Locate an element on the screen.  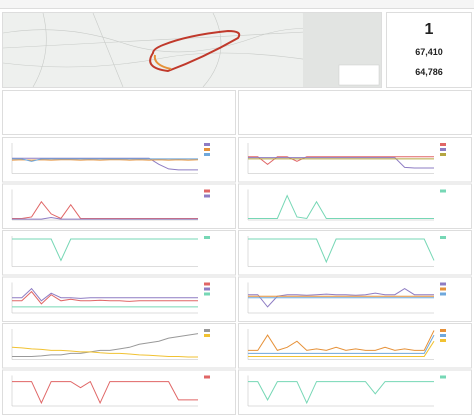
stat-value: 1 is located at coordinates (429, 29).